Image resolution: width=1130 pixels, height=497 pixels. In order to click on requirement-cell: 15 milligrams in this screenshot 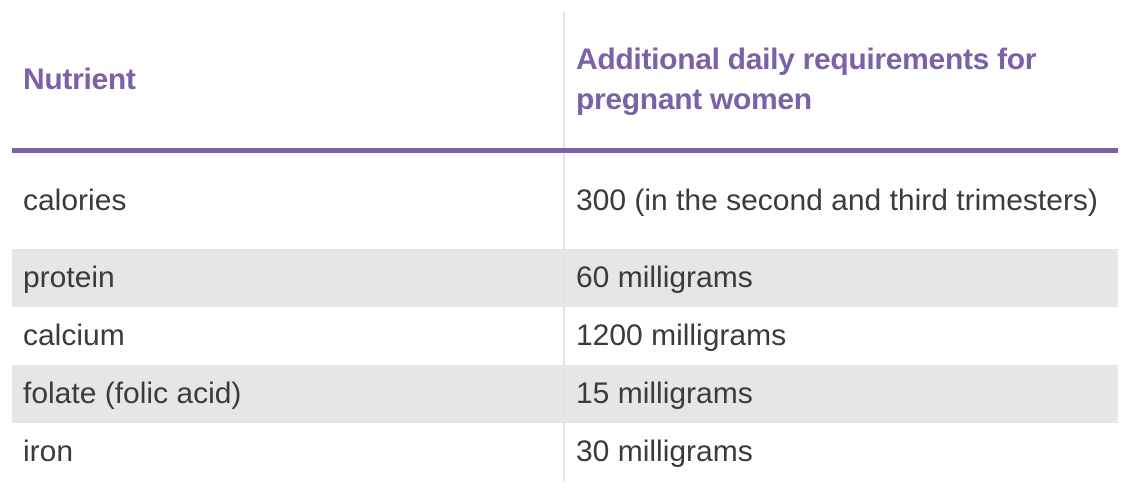, I will do `click(840, 394)`.